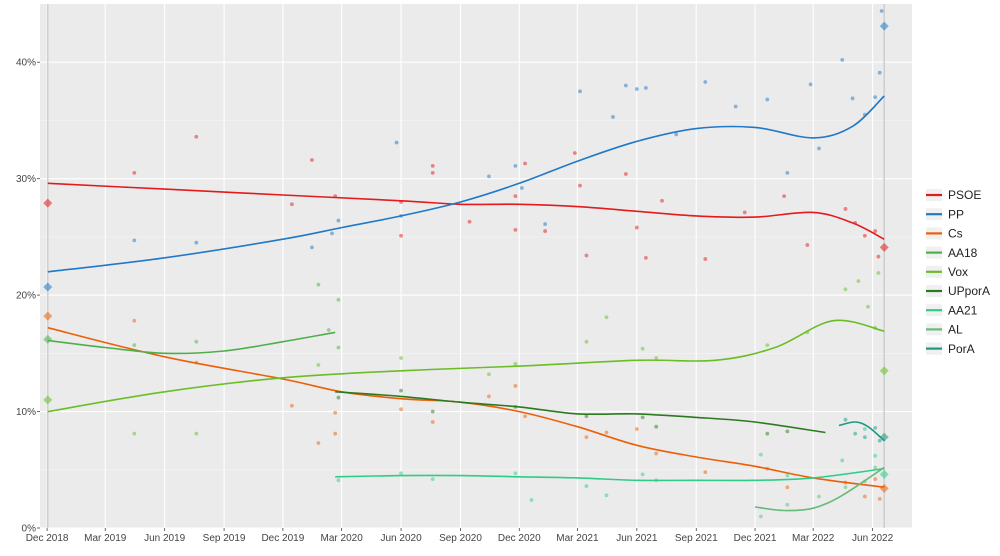 This screenshot has width=1000, height=556. What do you see at coordinates (401, 538) in the screenshot?
I see `x-tick-label: Jun 2020` at bounding box center [401, 538].